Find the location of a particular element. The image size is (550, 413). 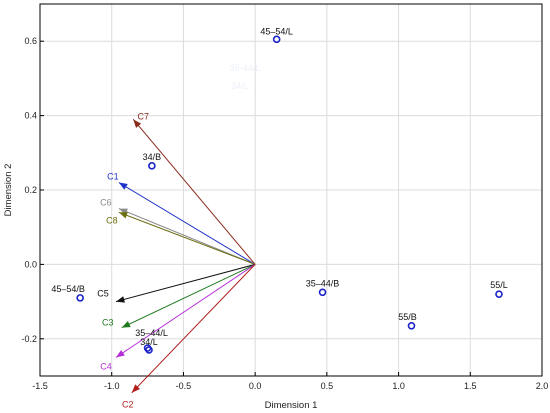

vector-label: C7 is located at coordinates (143, 116).